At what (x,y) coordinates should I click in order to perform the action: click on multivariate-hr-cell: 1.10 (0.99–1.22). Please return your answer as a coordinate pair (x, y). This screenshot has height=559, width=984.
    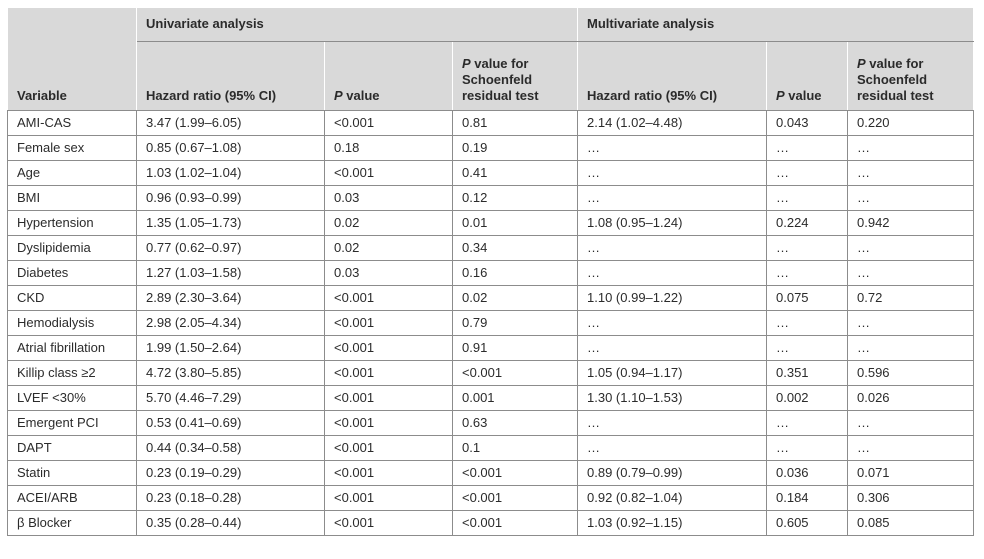
    Looking at the image, I should click on (672, 298).